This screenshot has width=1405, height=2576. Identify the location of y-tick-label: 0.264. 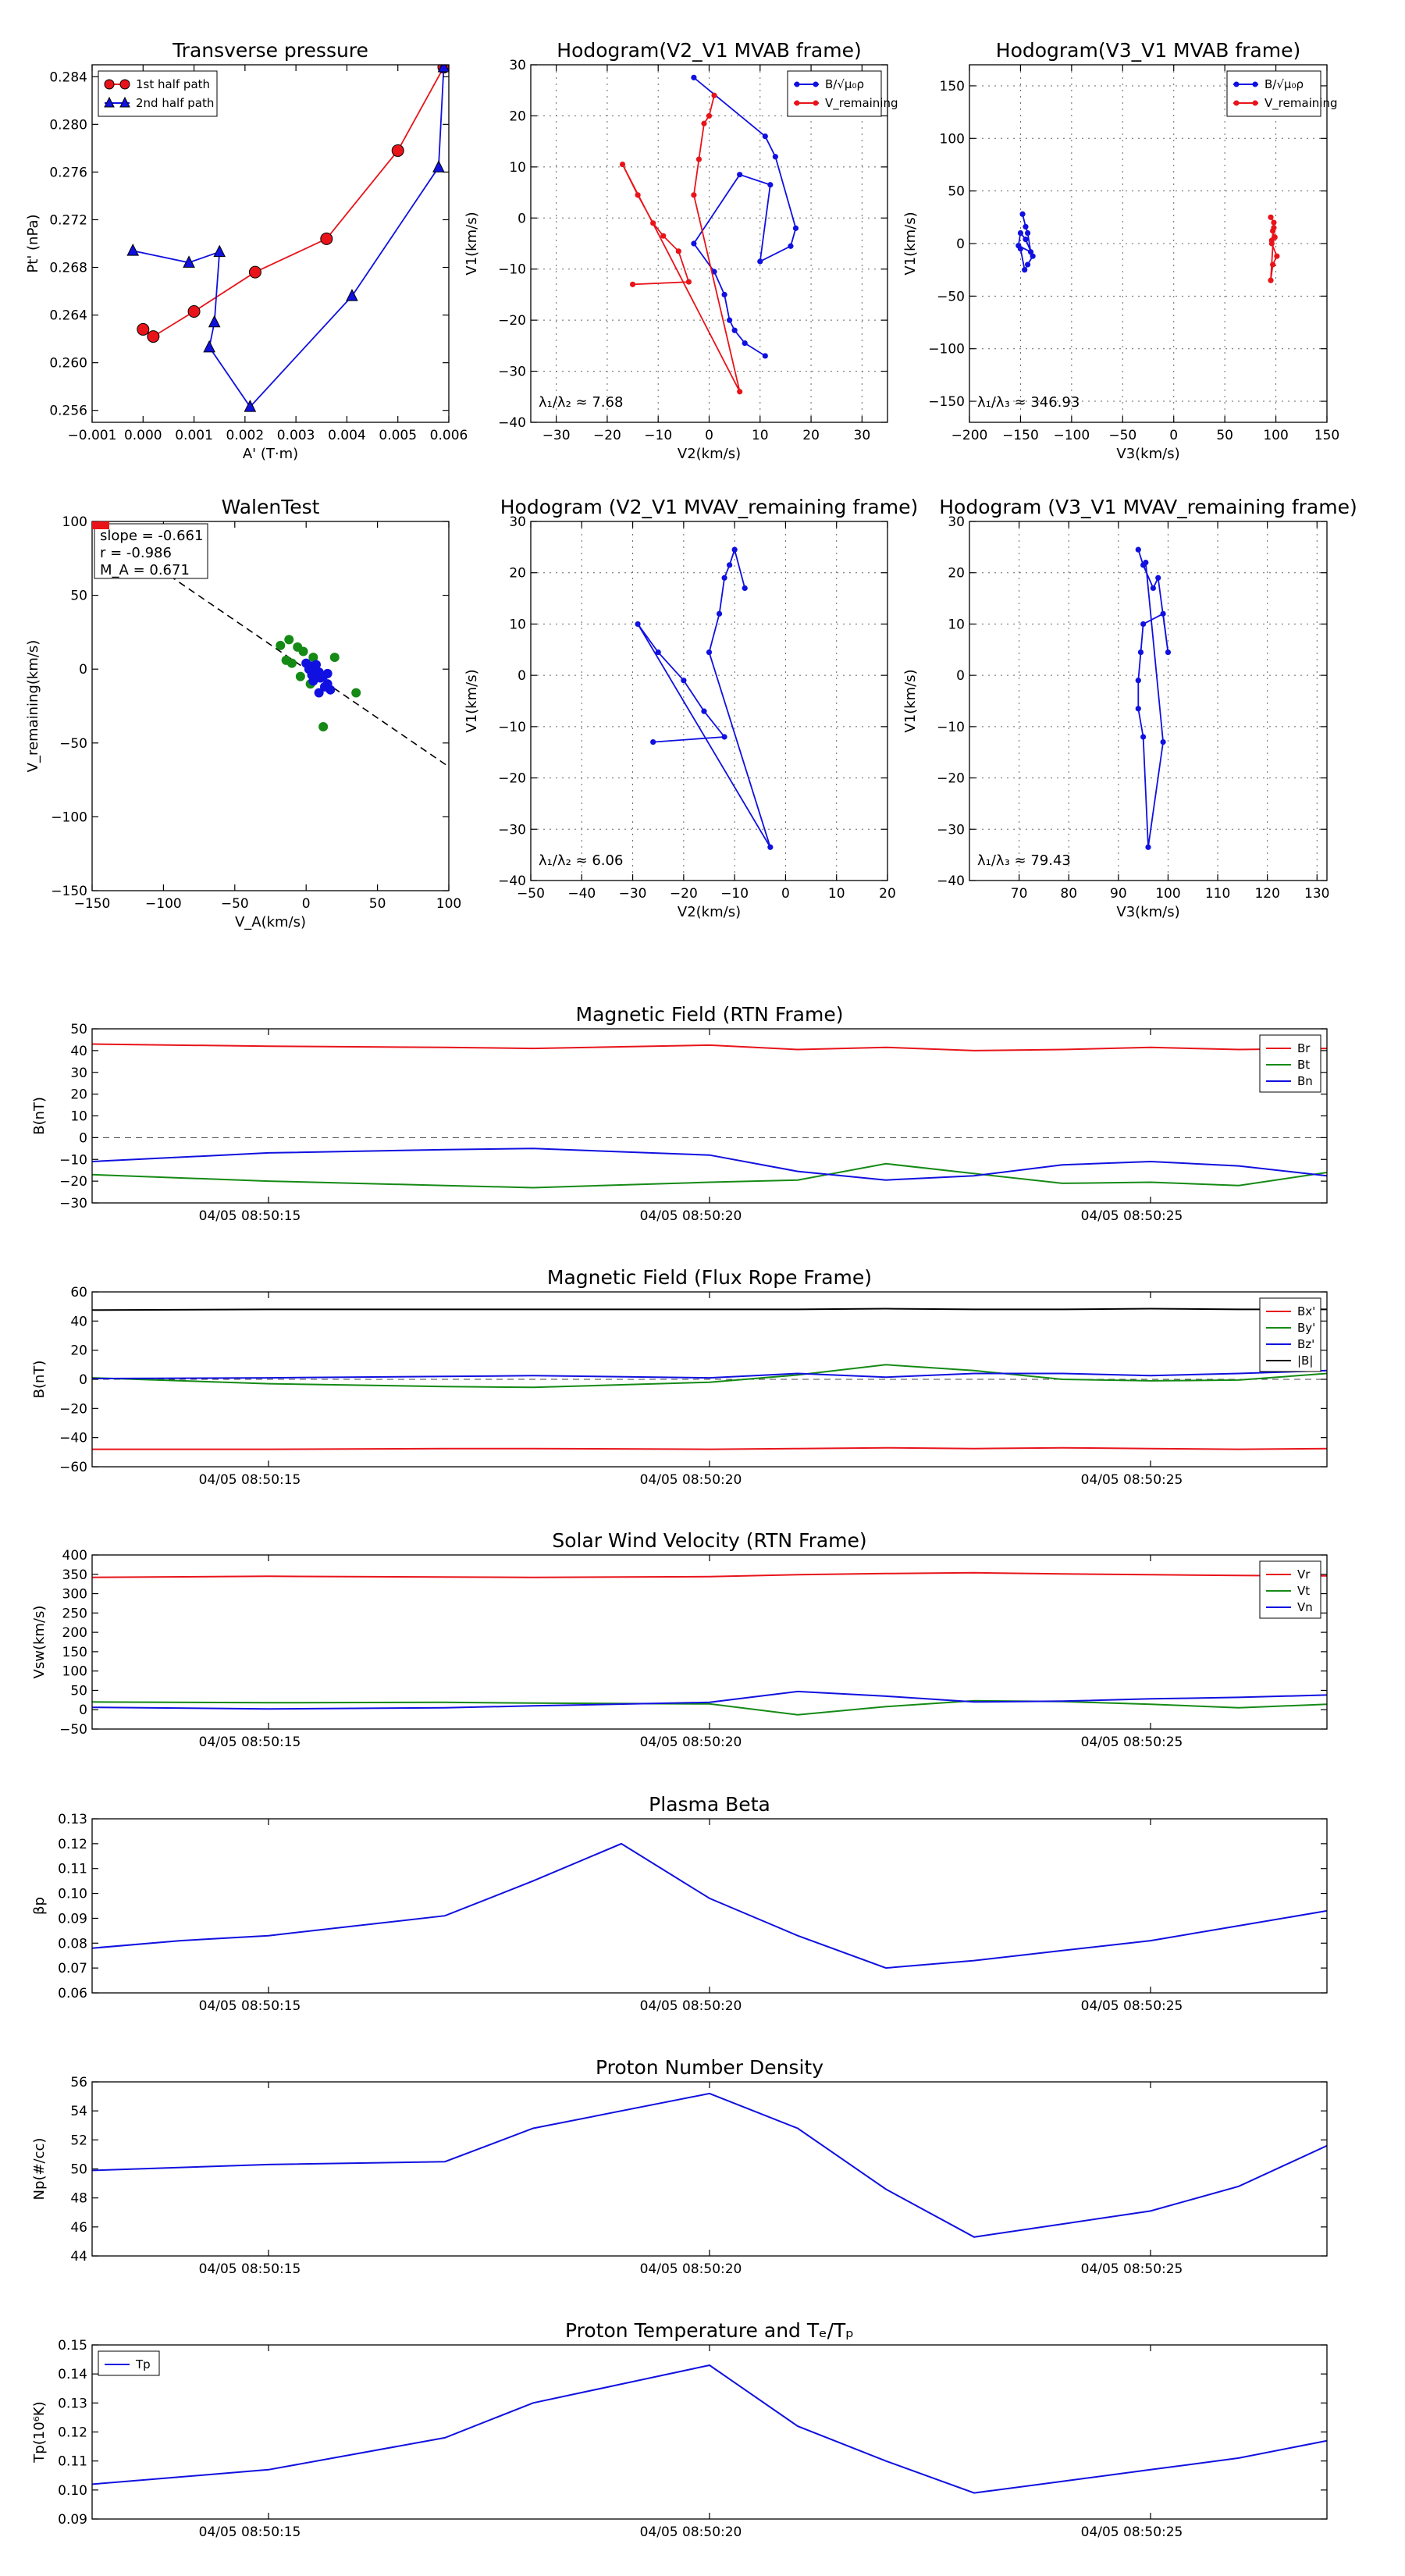
(68, 316).